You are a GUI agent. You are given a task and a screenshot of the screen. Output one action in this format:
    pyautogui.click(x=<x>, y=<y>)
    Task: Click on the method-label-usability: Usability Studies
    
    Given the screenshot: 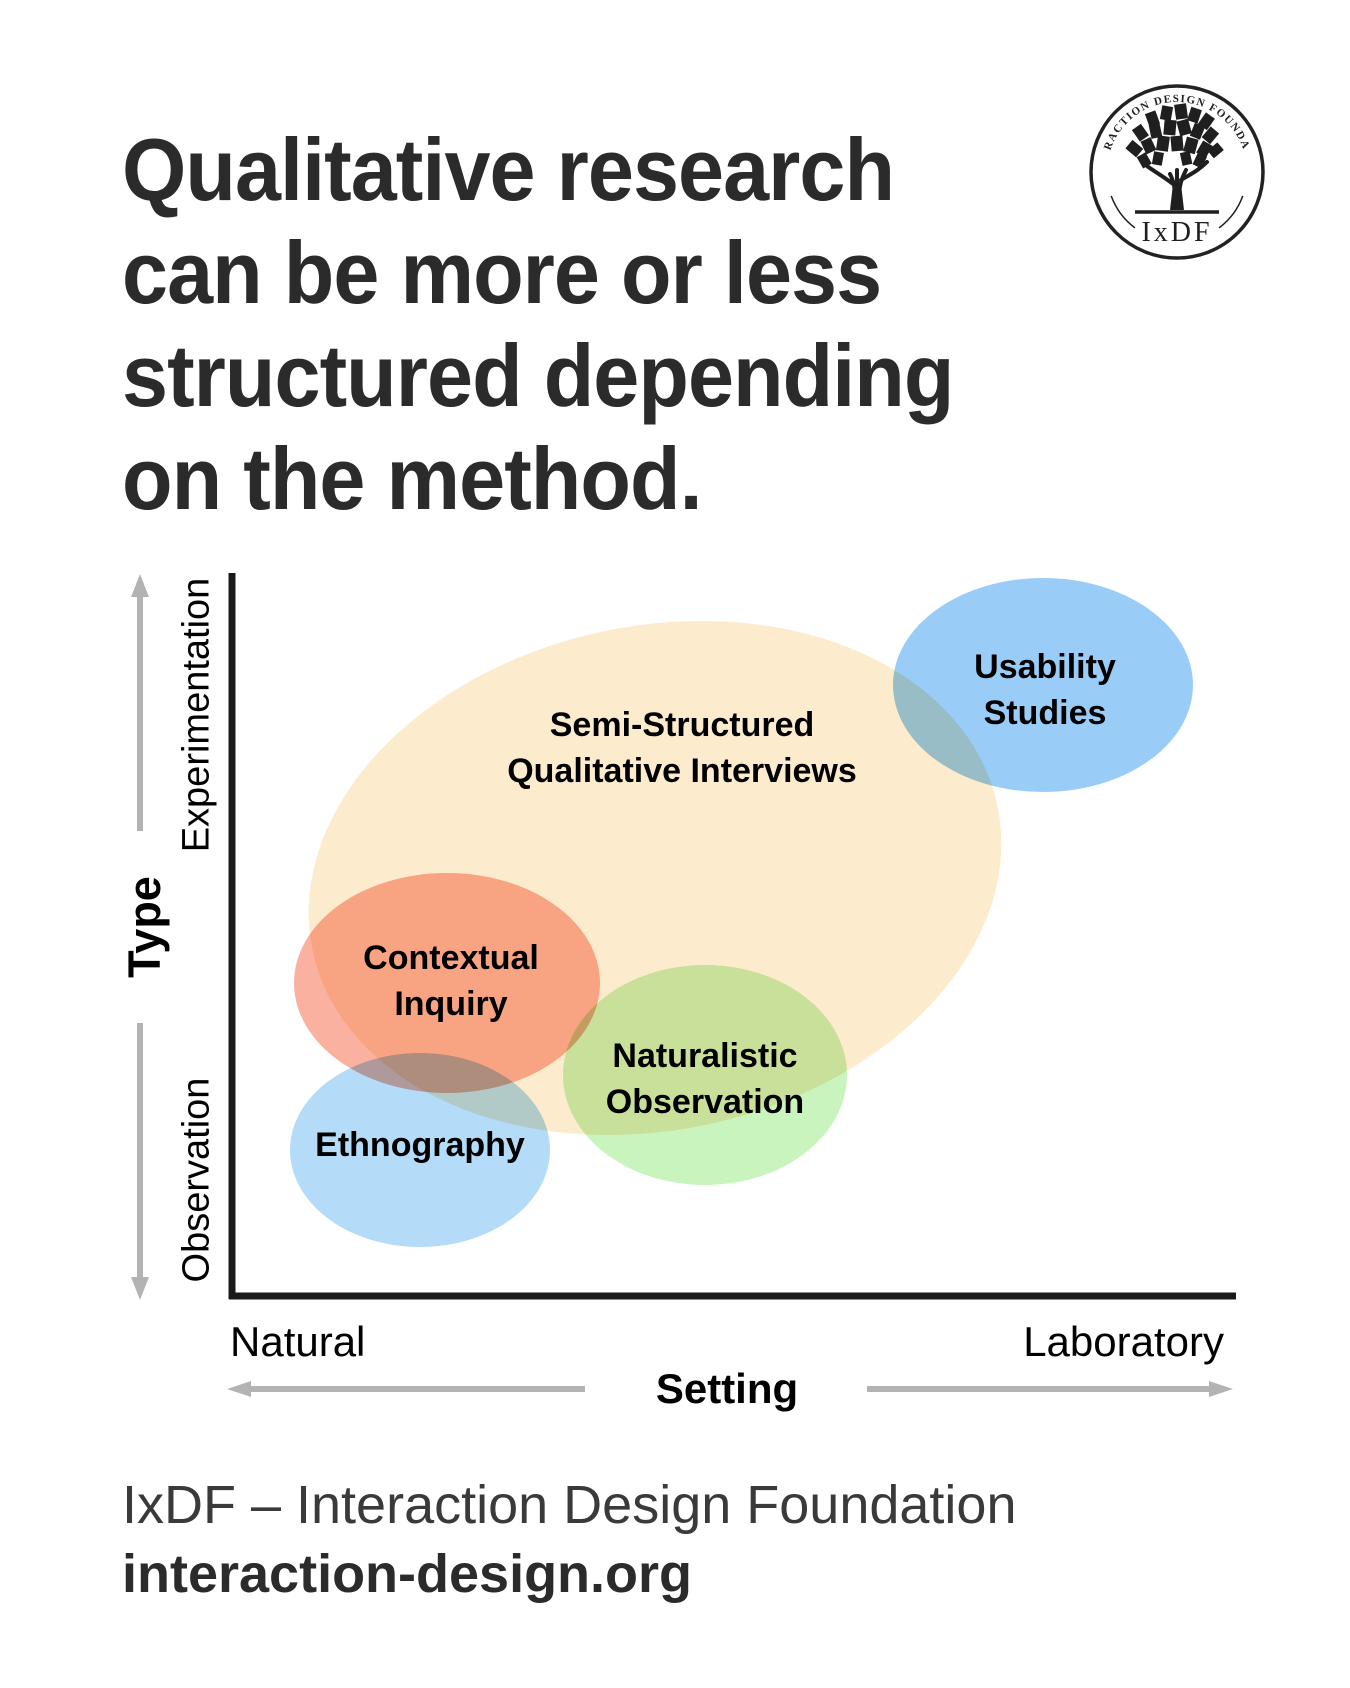 What is the action you would take?
    pyautogui.click(x=1045, y=690)
    